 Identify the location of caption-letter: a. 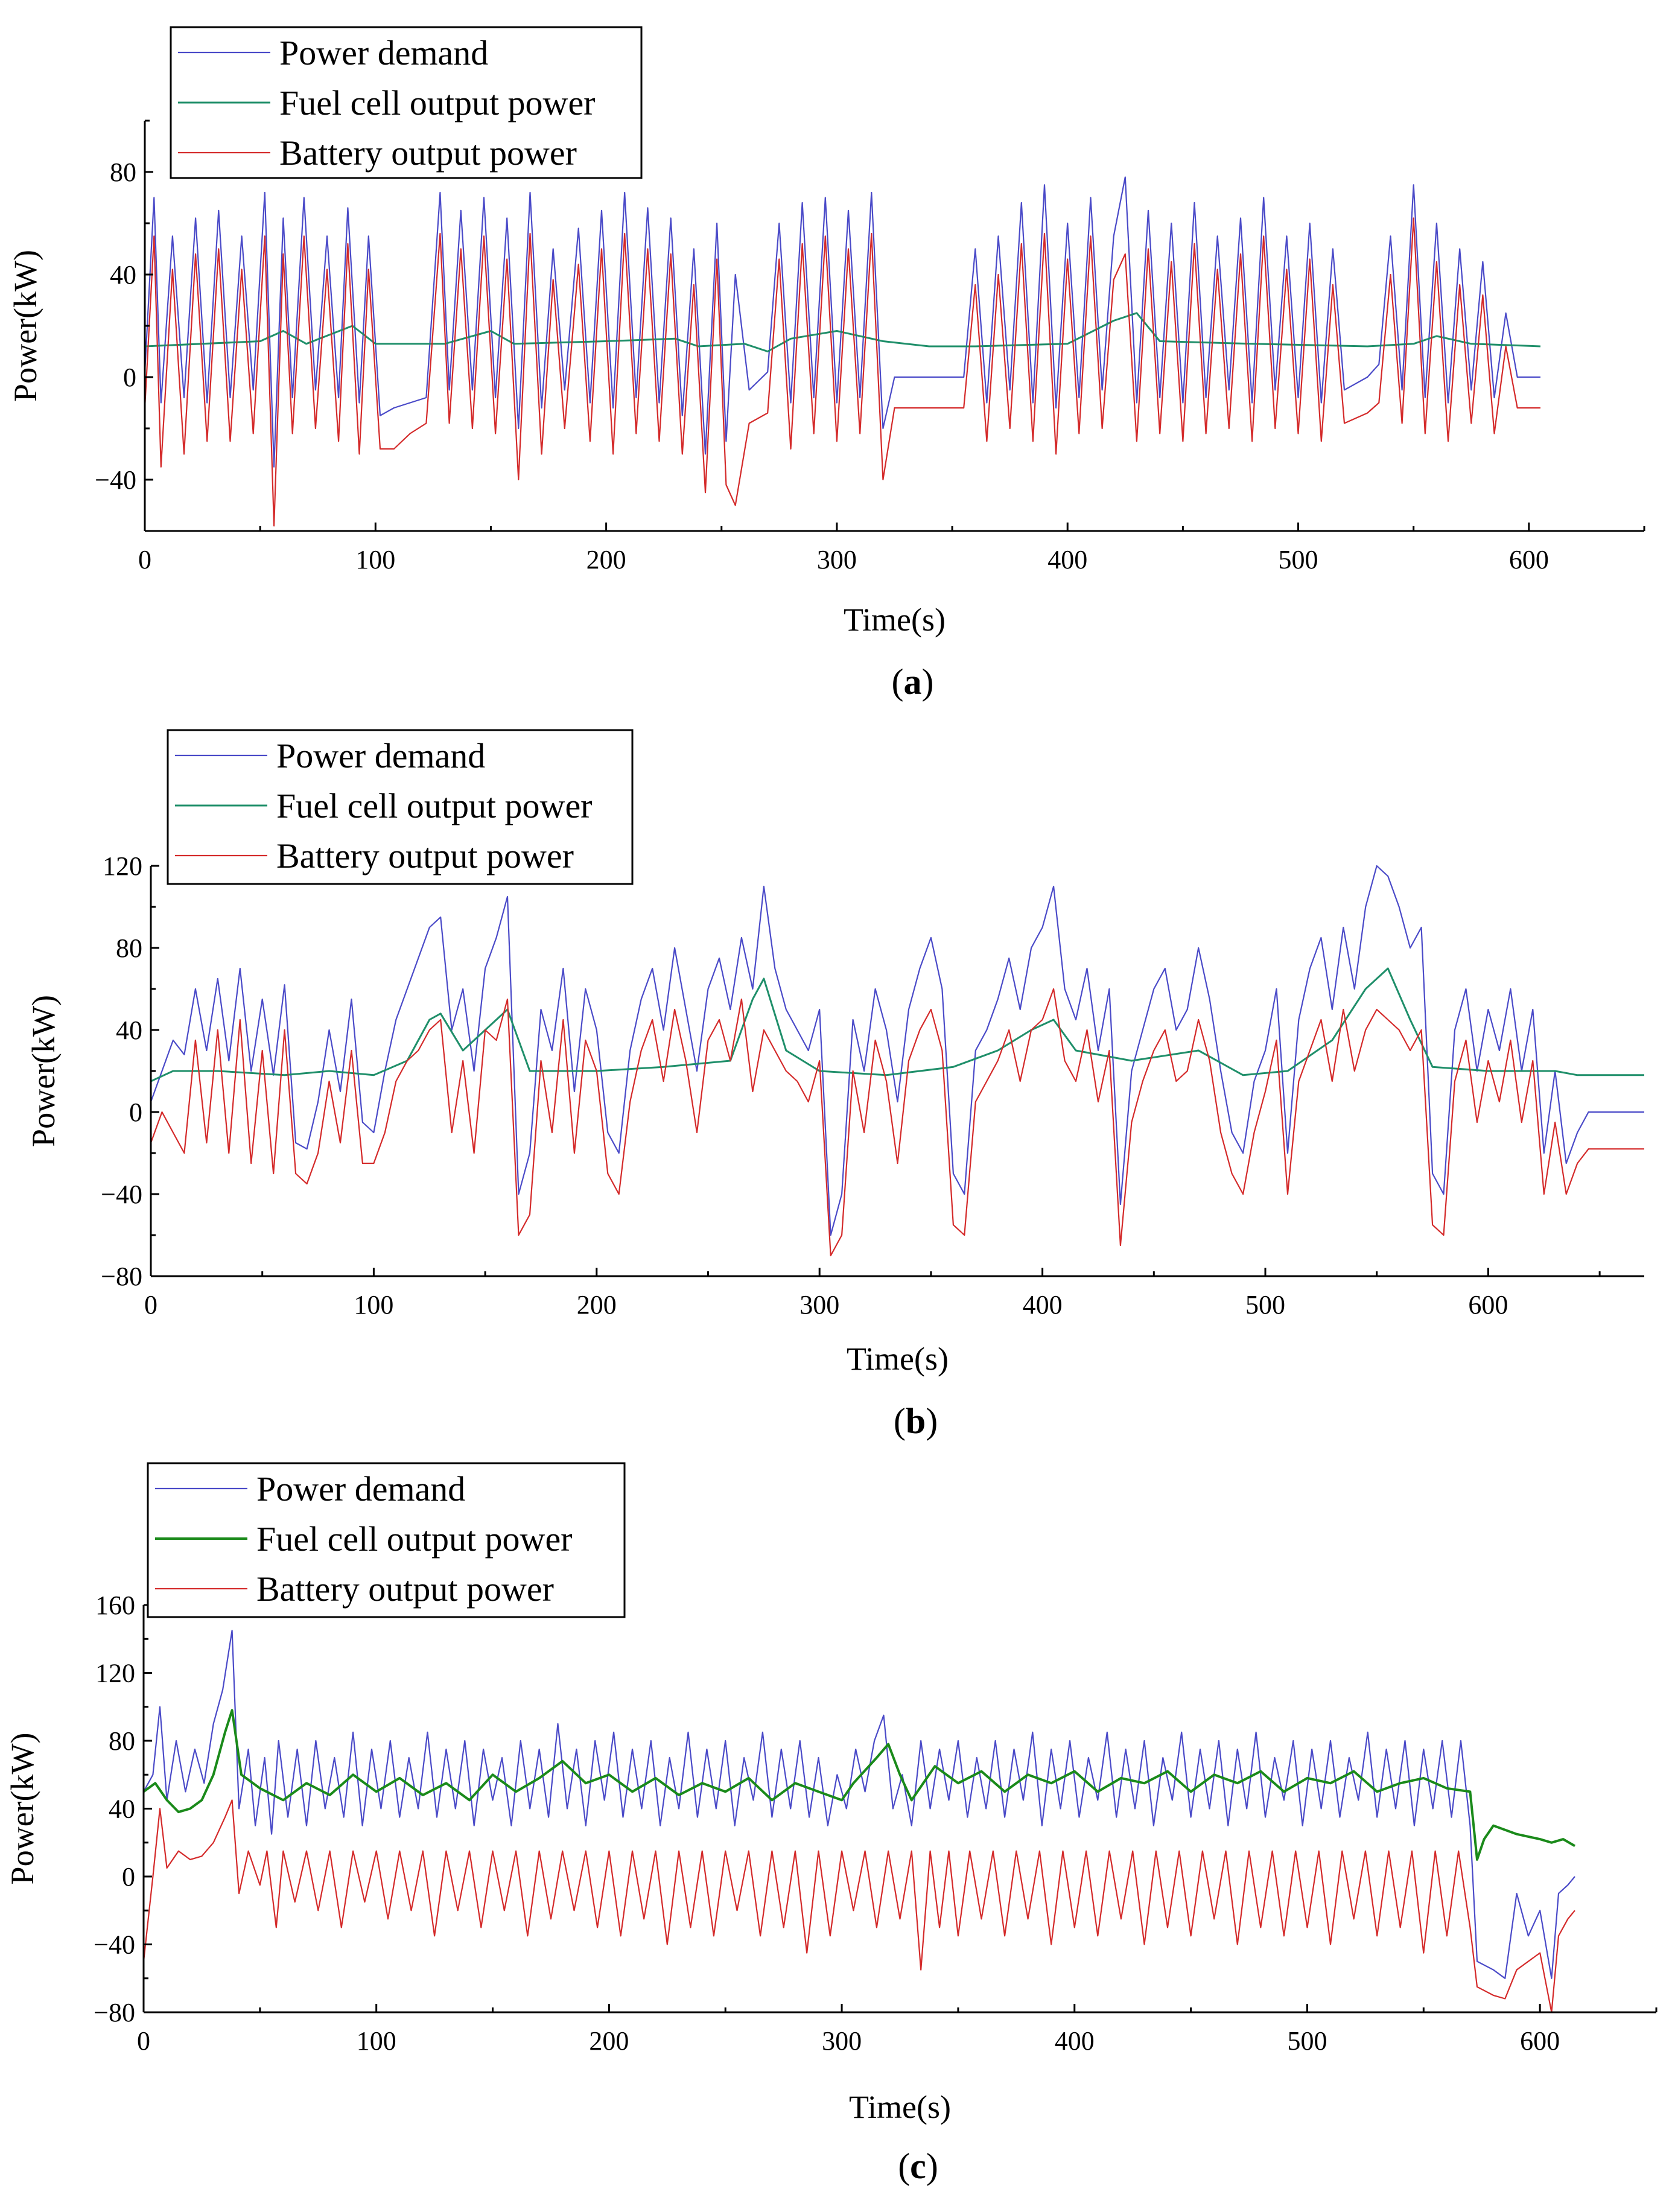
(913, 682).